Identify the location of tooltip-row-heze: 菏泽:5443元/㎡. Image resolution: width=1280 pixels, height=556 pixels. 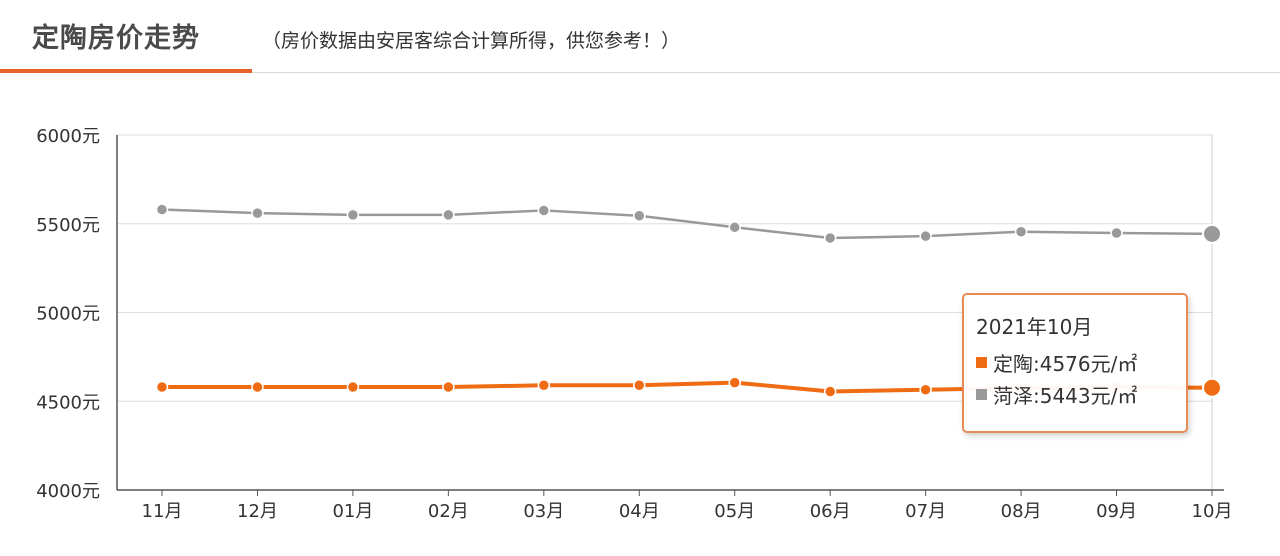
(1075, 394).